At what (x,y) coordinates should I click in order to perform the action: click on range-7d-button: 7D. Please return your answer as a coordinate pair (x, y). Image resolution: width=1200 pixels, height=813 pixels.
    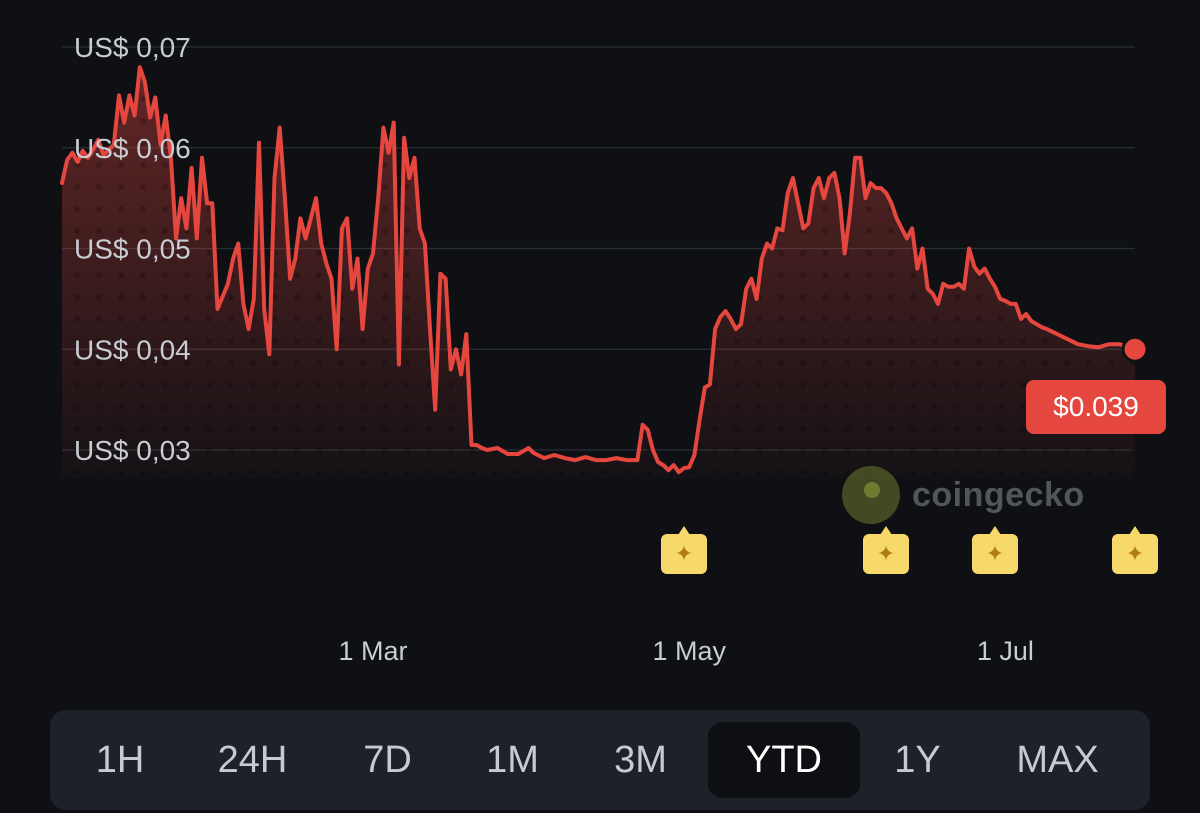
    Looking at the image, I should click on (387, 759).